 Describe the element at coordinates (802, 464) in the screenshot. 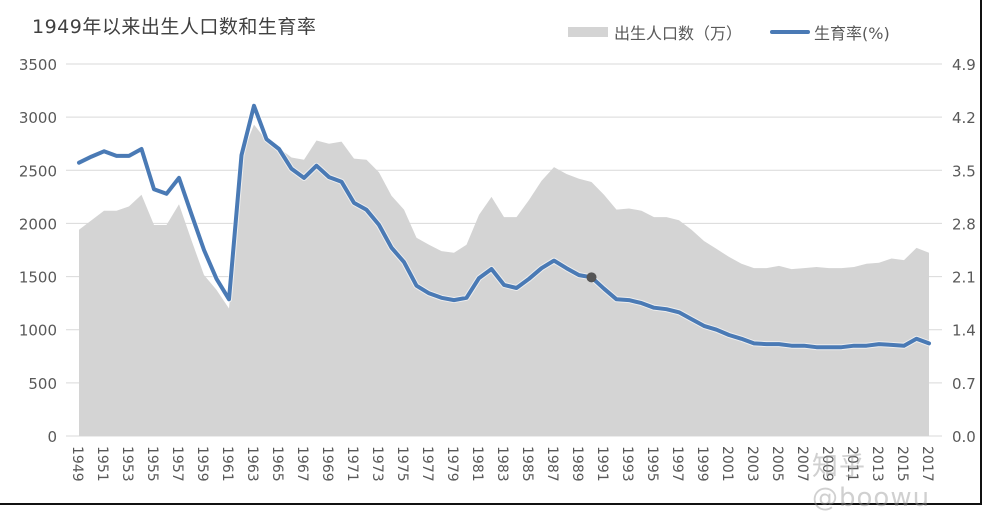

I see `x-tick-label: 2007` at that location.